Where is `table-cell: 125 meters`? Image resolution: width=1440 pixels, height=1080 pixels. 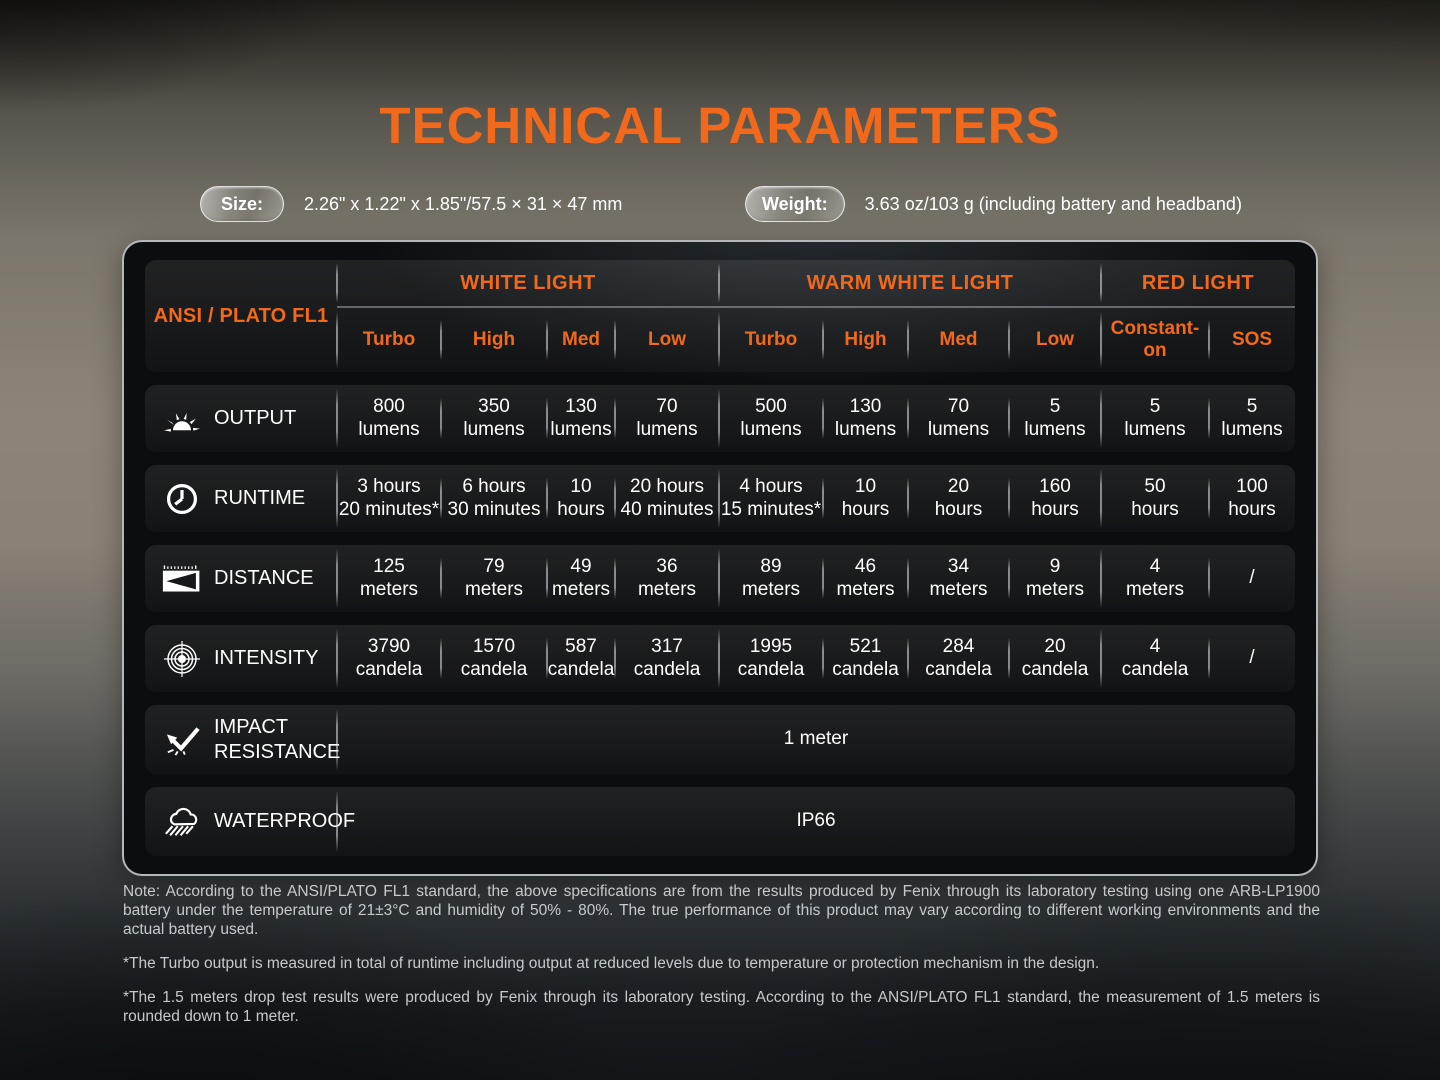
table-cell: 125 meters is located at coordinates (388, 578).